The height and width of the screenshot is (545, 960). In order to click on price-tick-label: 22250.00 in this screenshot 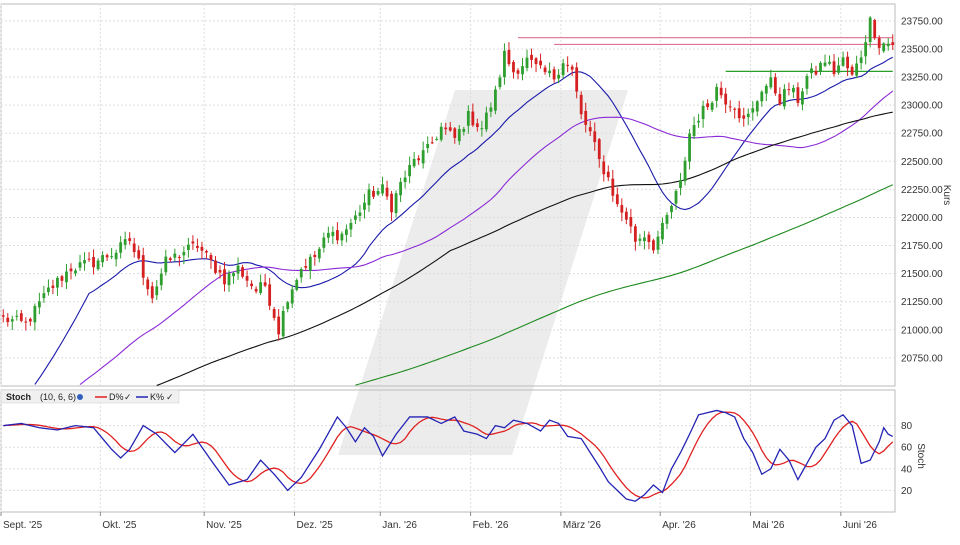, I will do `click(922, 190)`.